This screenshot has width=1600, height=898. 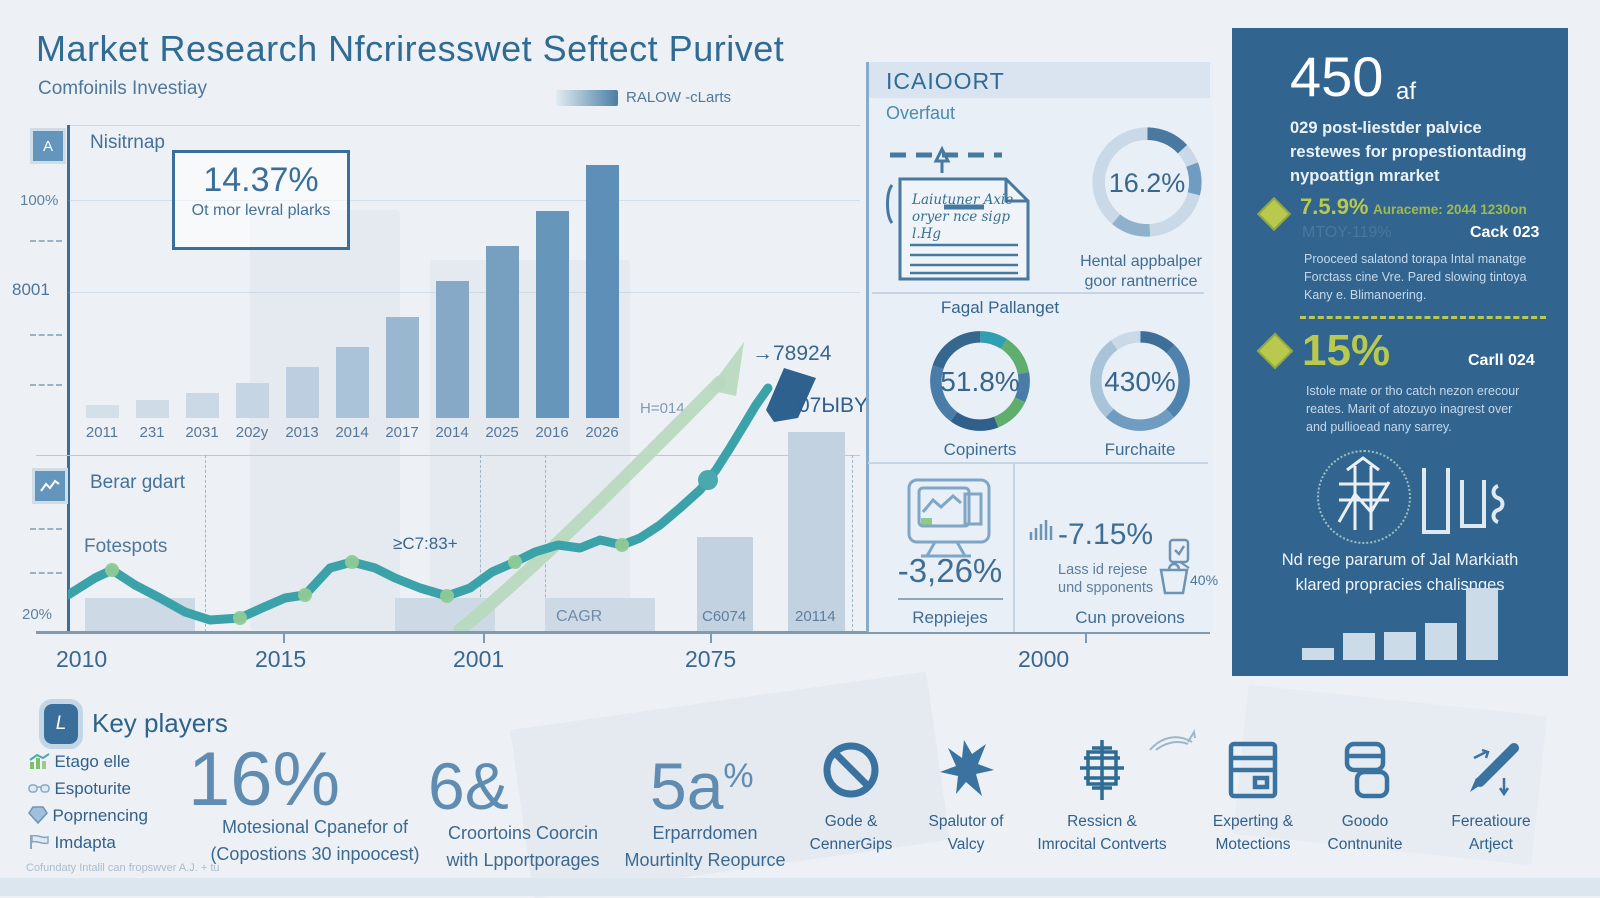 What do you see at coordinates (963, 200) in the screenshot?
I see `note-line-1: Laiutuner Axie` at bounding box center [963, 200].